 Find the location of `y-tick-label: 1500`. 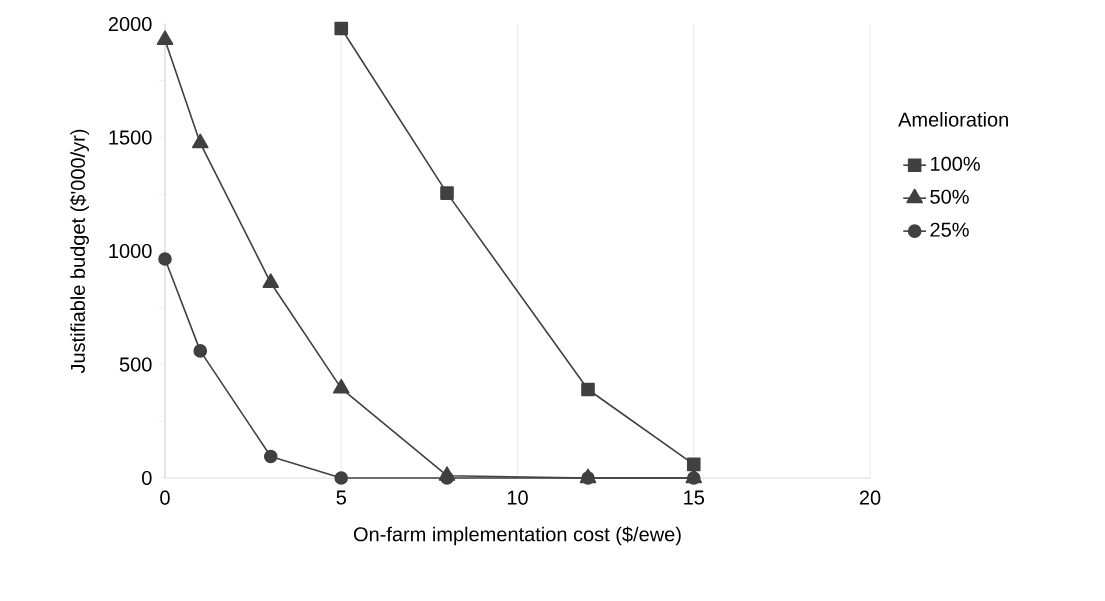

y-tick-label: 1500 is located at coordinates (130, 137).